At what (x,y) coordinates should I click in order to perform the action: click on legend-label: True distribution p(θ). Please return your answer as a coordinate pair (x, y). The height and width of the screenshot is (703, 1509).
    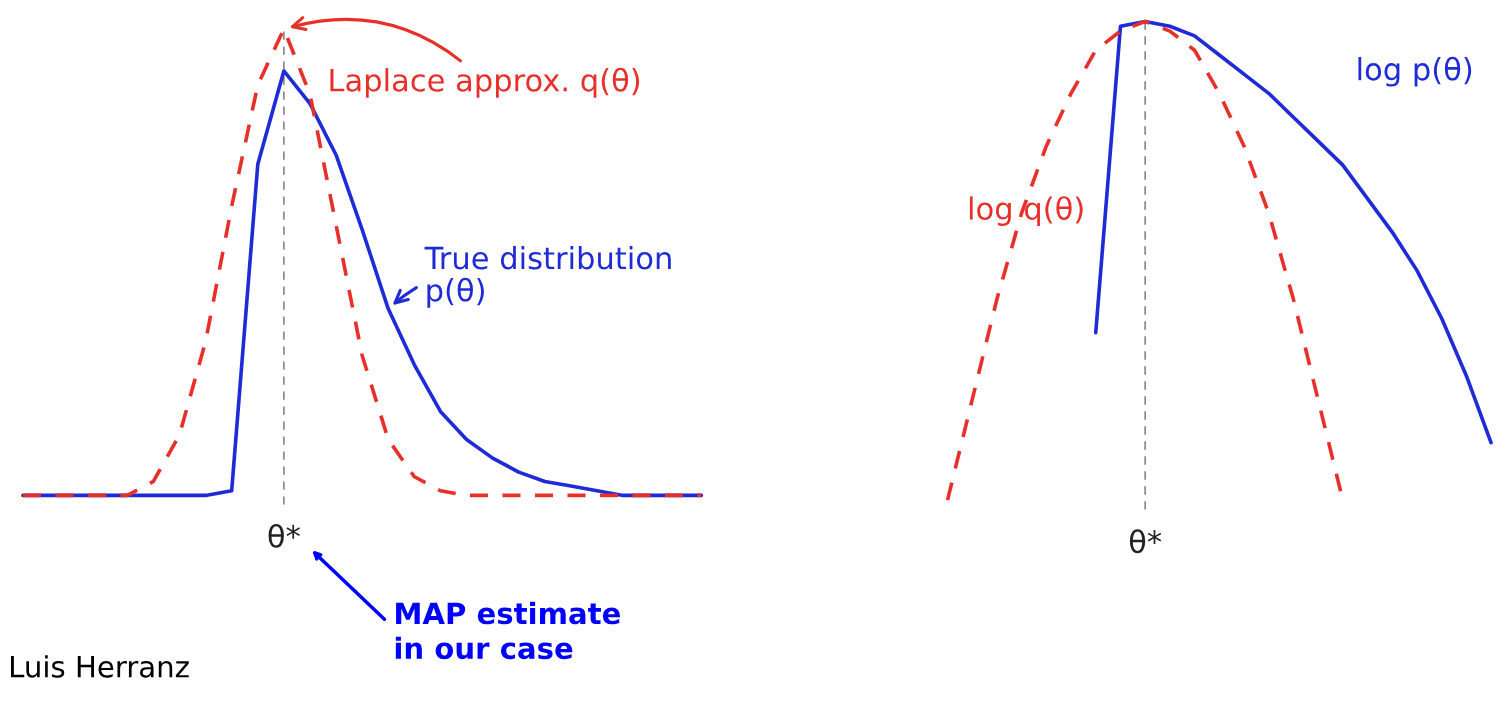
    Looking at the image, I should click on (547, 276).